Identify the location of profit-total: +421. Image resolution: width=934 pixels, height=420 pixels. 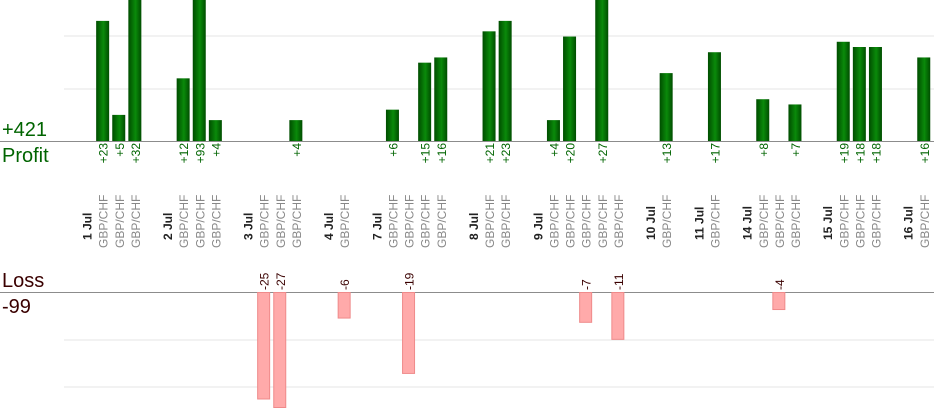
(25, 130).